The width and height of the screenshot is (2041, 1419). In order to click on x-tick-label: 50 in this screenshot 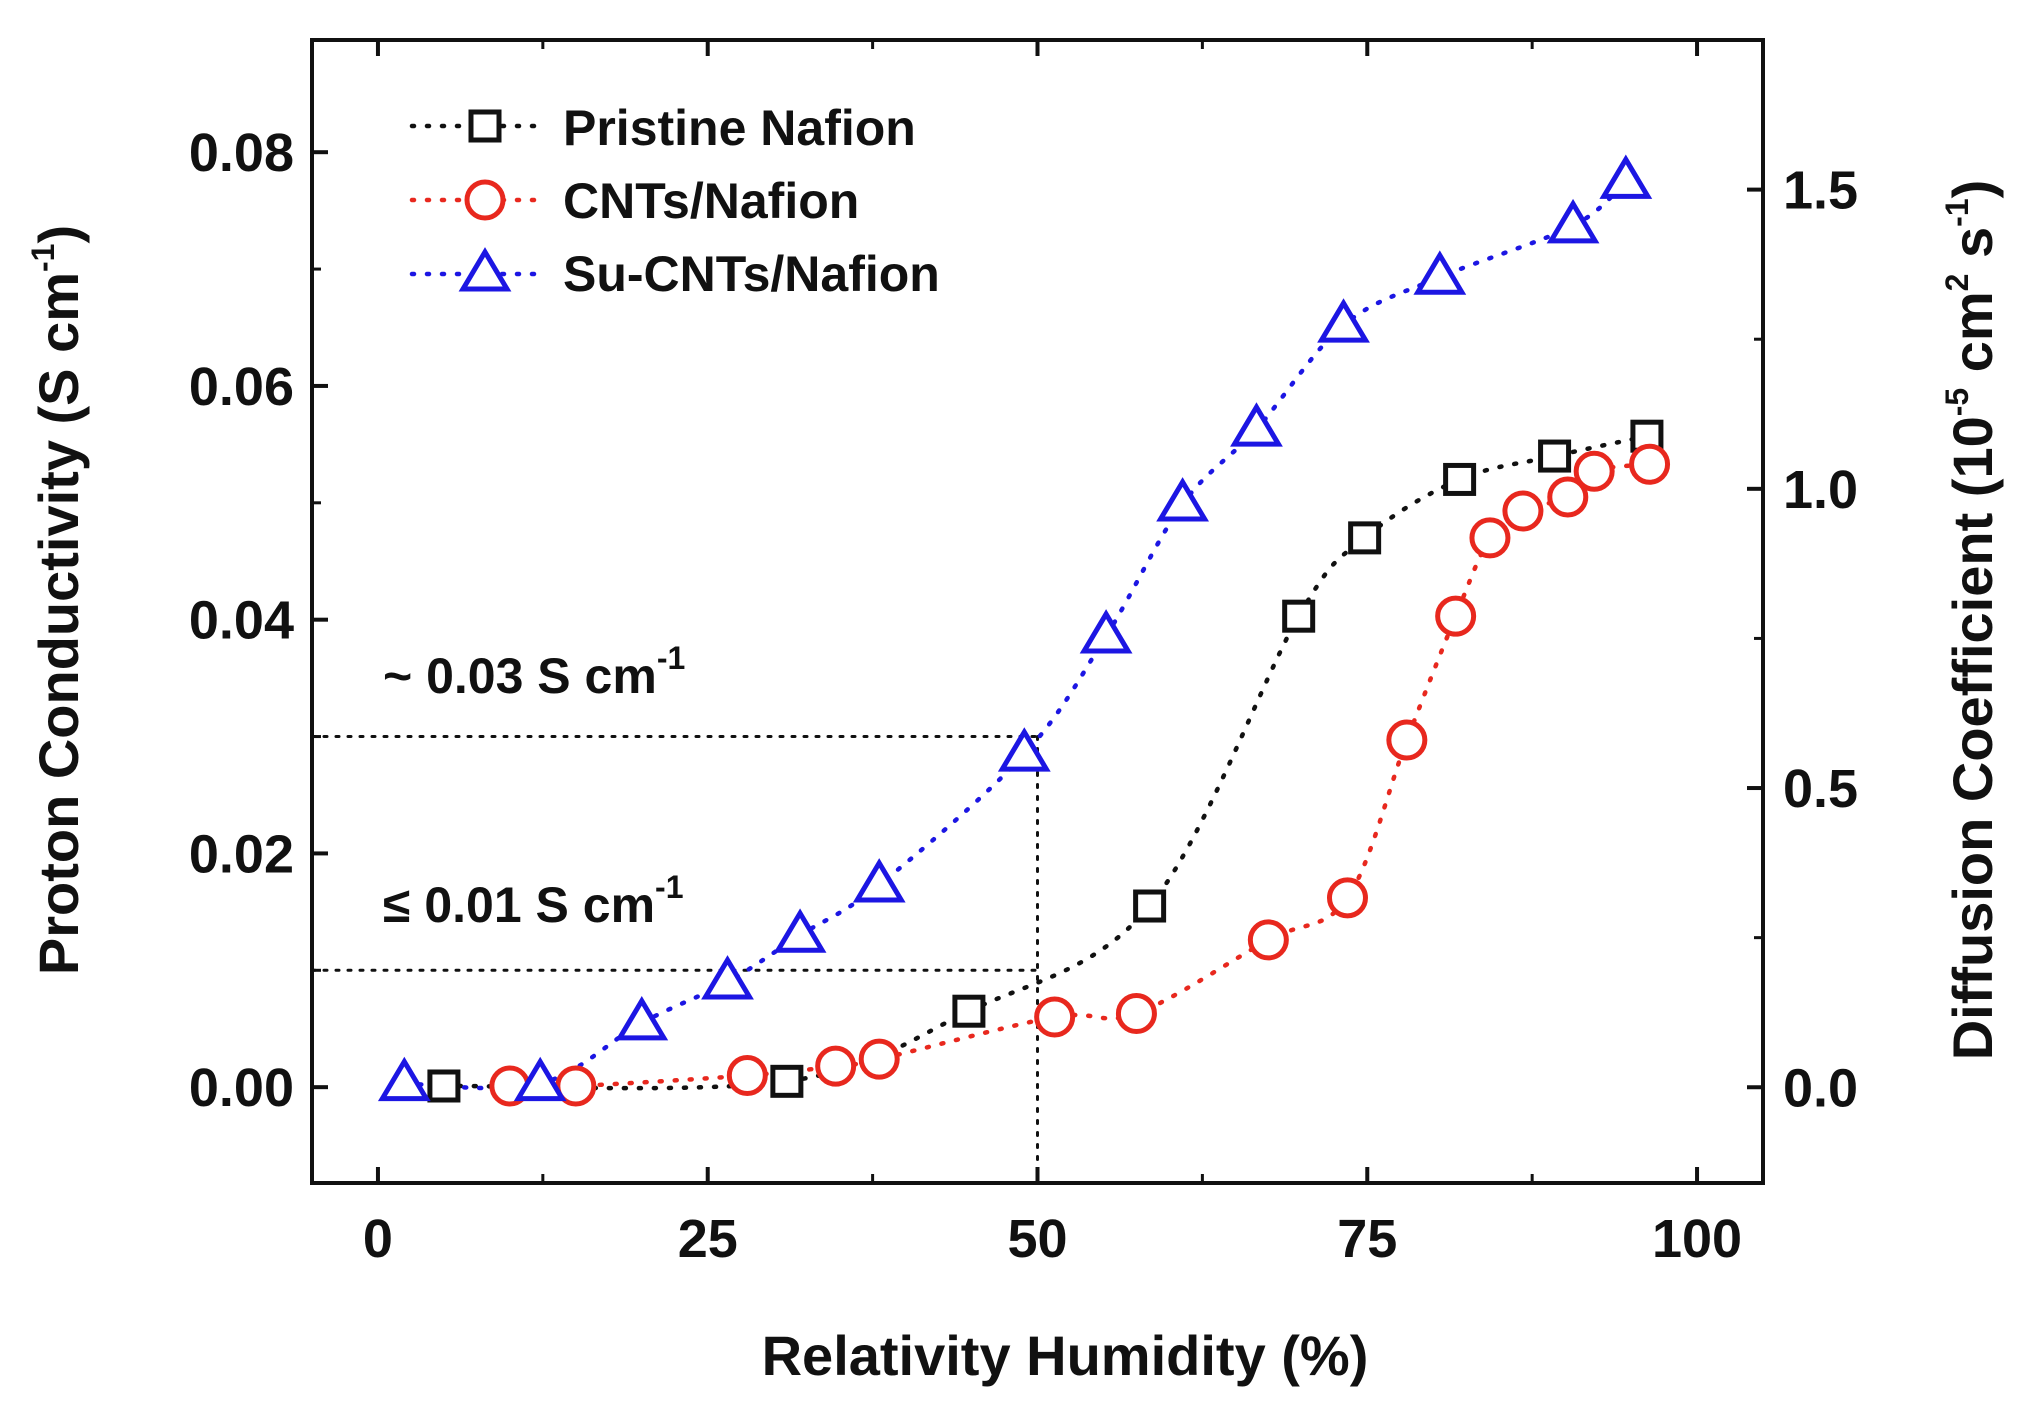, I will do `click(1037, 1239)`.